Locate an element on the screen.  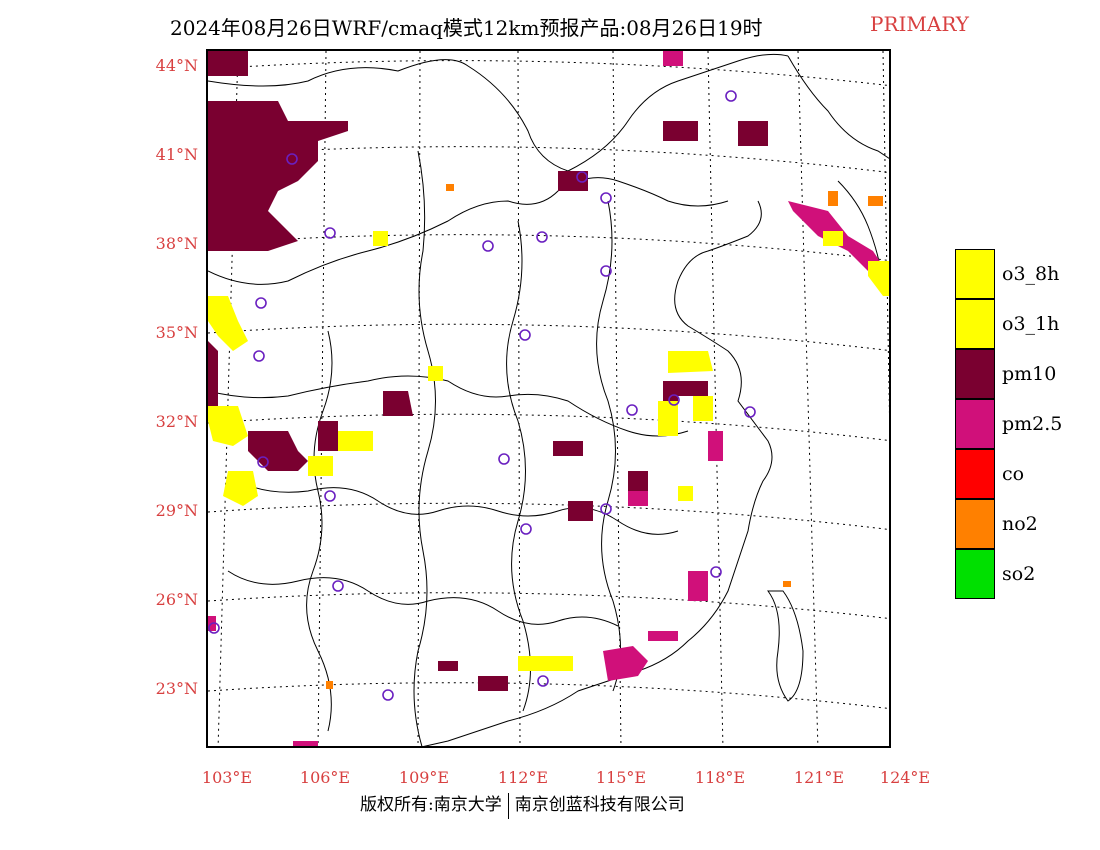
lon-label-121: 121°E is located at coordinates (819, 777).